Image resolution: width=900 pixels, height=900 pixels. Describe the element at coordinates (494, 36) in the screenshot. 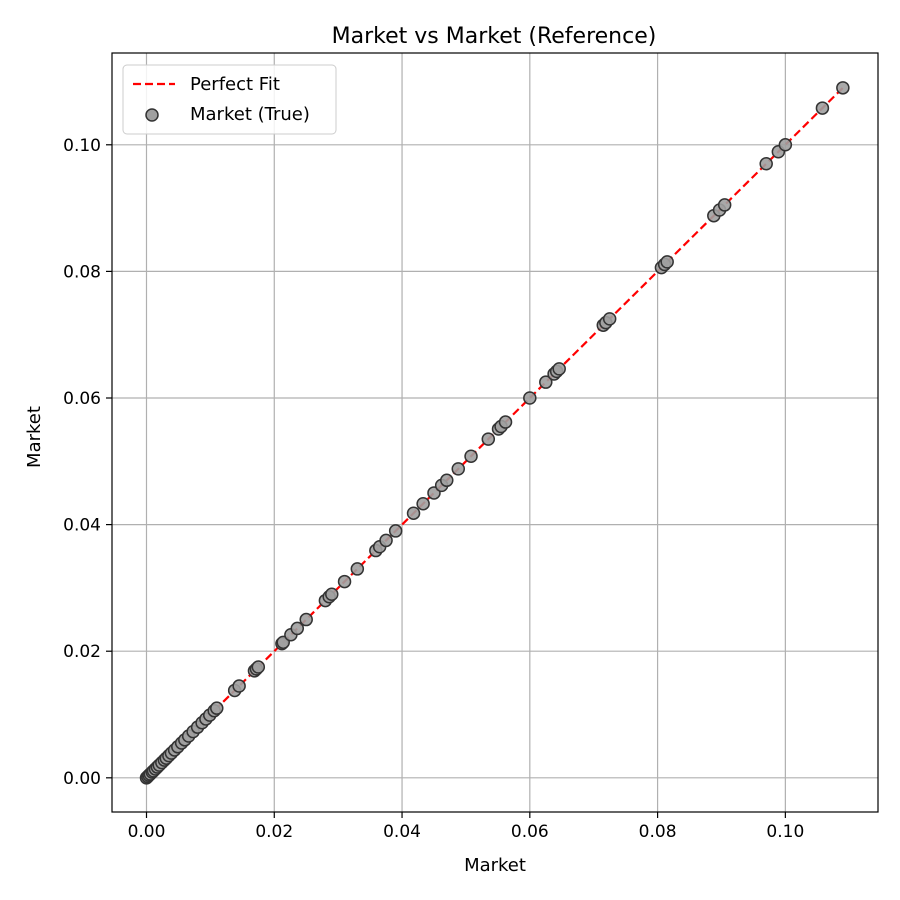

I see `chart-title: Market vs Market (Reference)` at that location.